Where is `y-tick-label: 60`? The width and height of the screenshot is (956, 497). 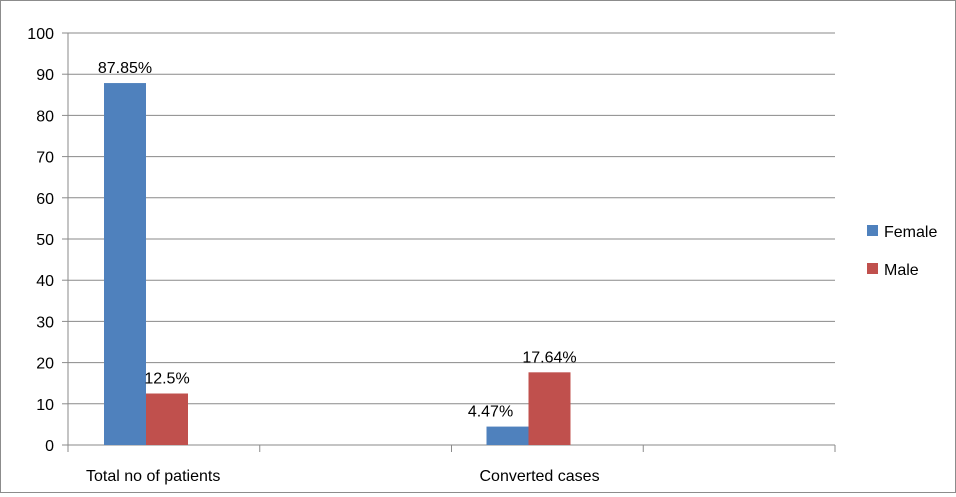
y-tick-label: 60 is located at coordinates (45, 199).